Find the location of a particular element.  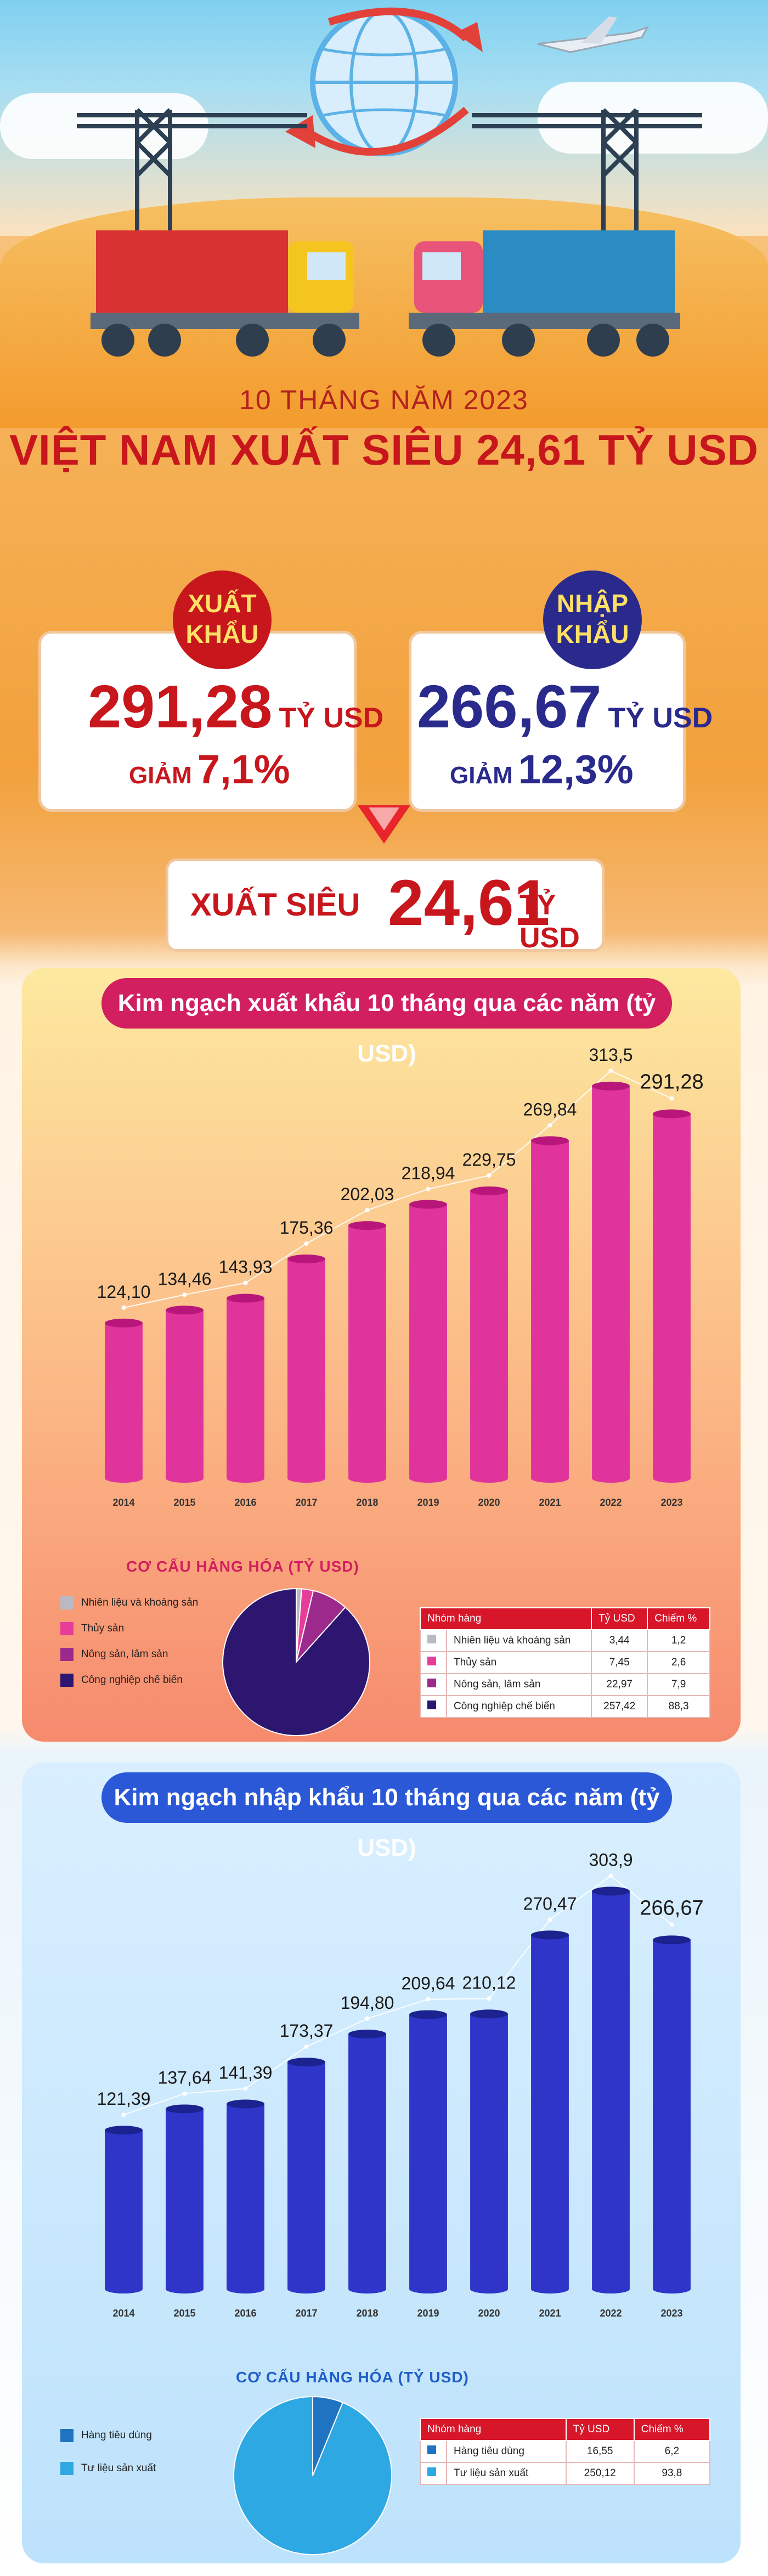

trend-line is located at coordinates (397, 1189).